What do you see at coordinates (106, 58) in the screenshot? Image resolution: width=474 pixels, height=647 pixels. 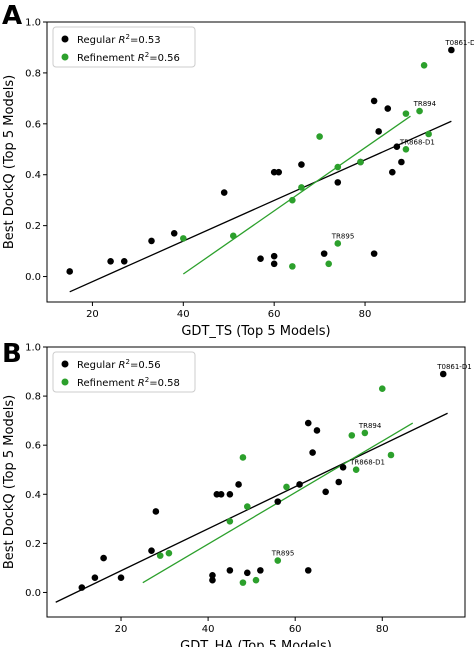 I see `legend-series-name: Refinement` at bounding box center [106, 58].